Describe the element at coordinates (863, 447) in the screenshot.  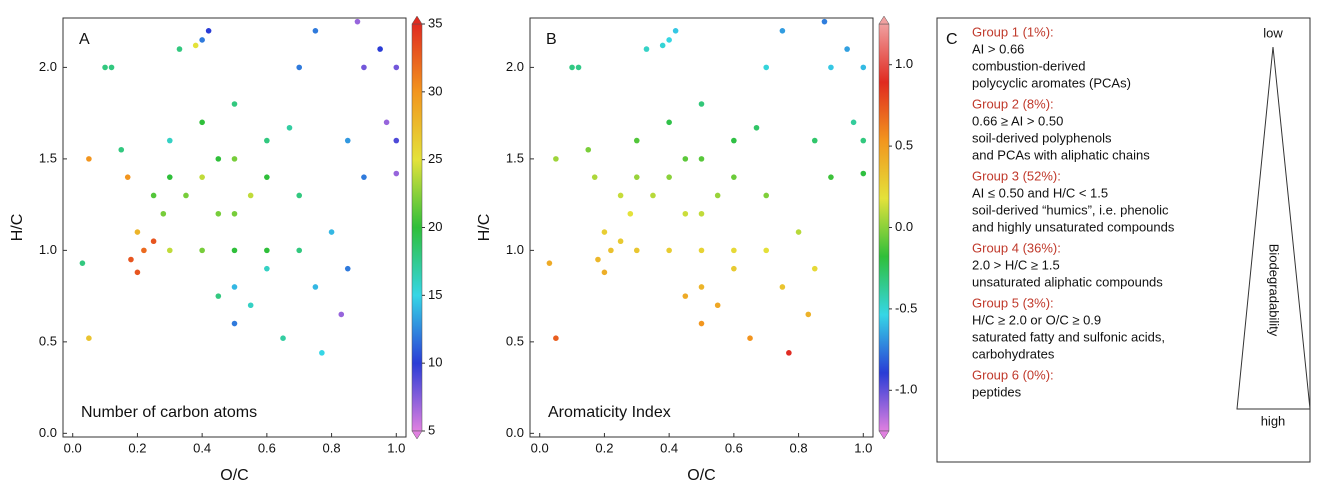
I see `x-tick-label: 1.0` at that location.